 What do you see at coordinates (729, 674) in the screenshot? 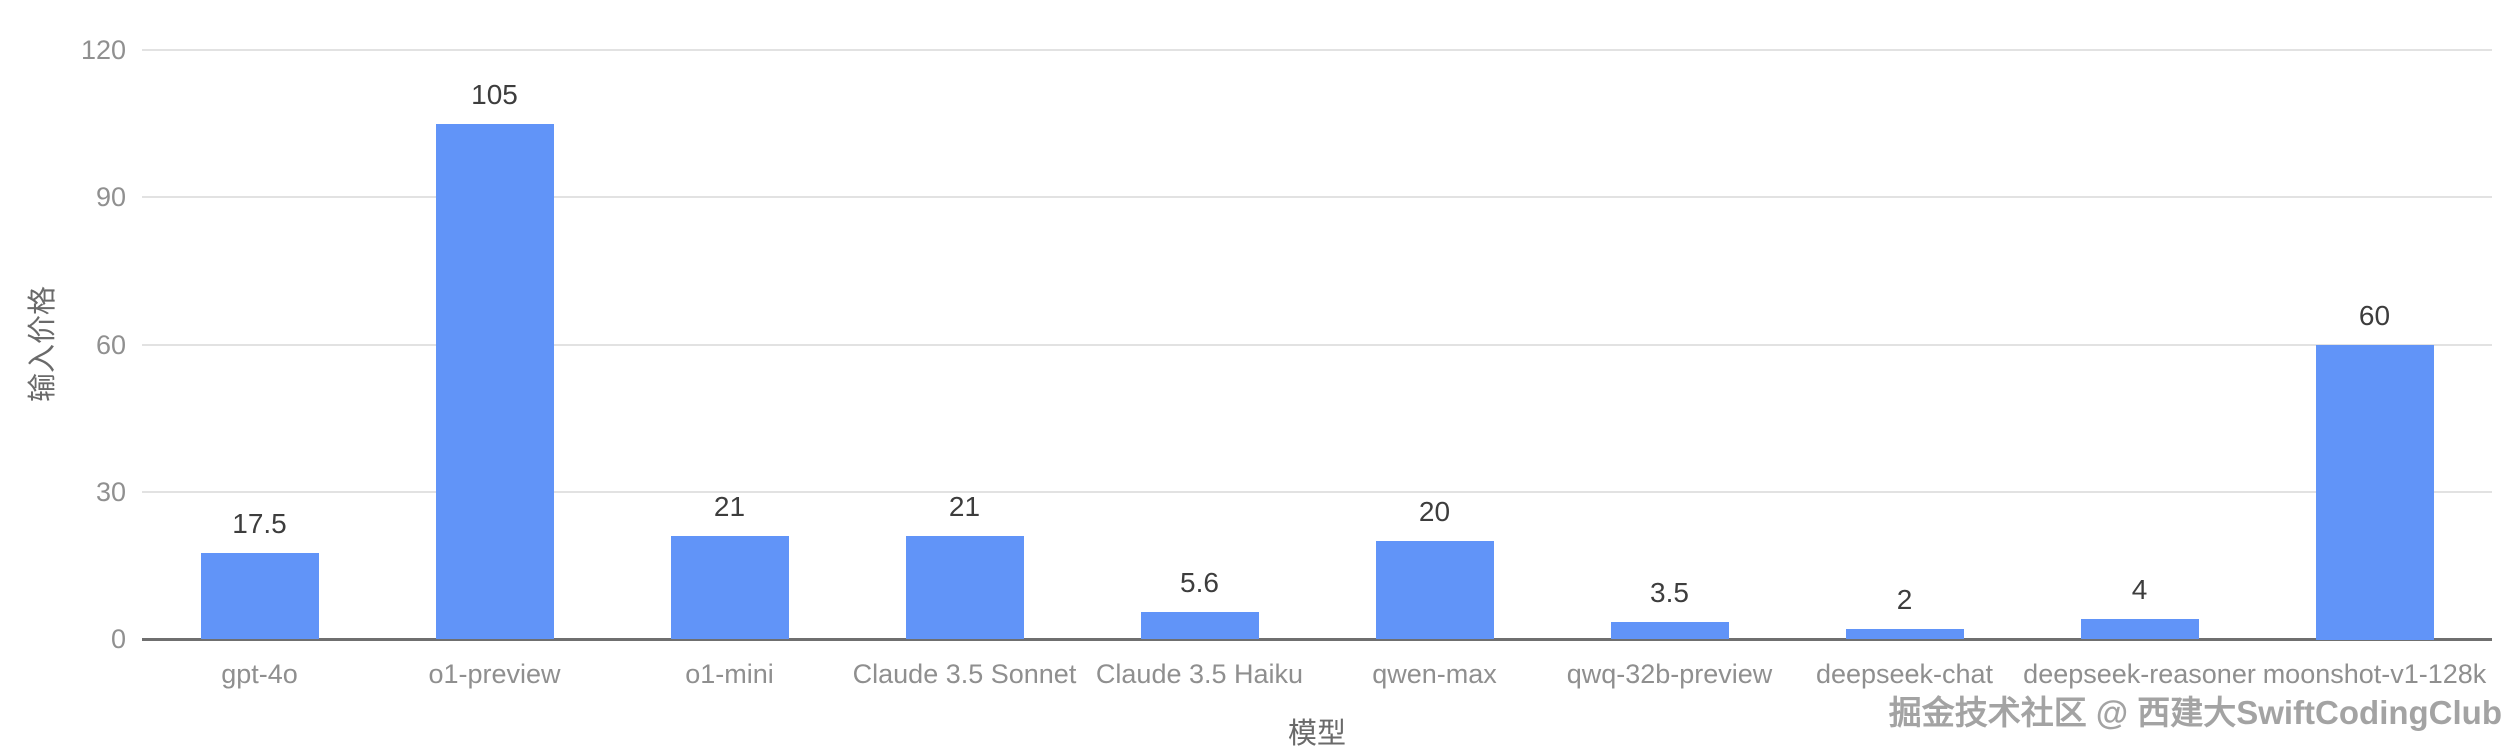
I see `x-tick-label: o1-mini` at bounding box center [729, 674].